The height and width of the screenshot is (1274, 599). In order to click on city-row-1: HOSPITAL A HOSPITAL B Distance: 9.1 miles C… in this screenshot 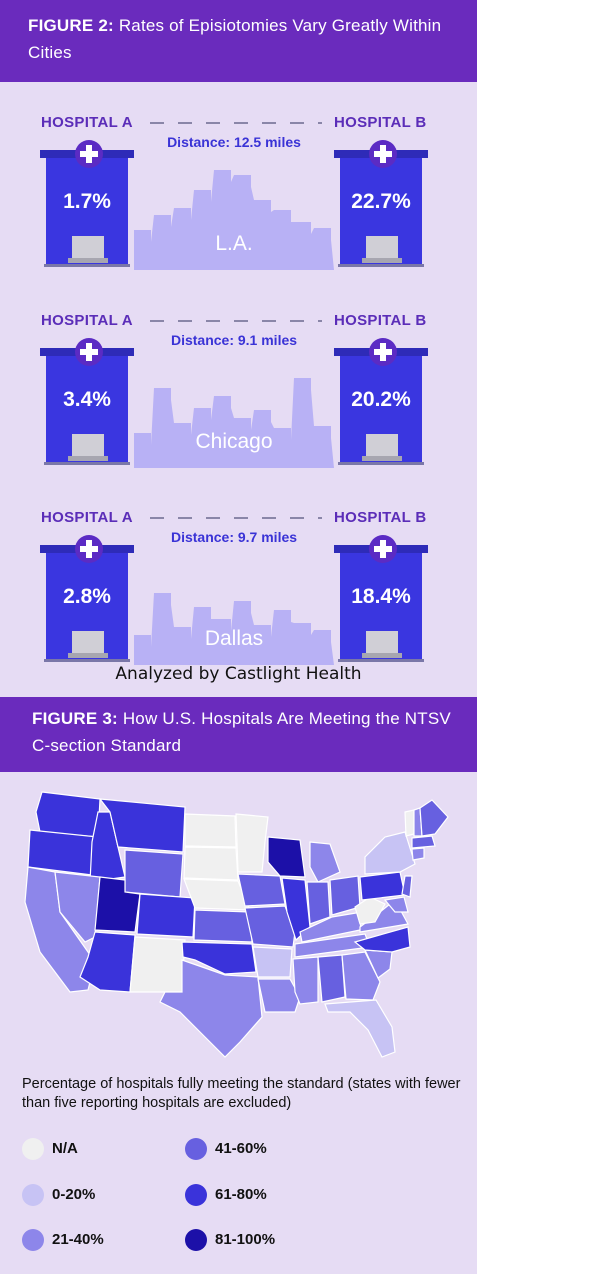, I will do `click(238, 388)`.